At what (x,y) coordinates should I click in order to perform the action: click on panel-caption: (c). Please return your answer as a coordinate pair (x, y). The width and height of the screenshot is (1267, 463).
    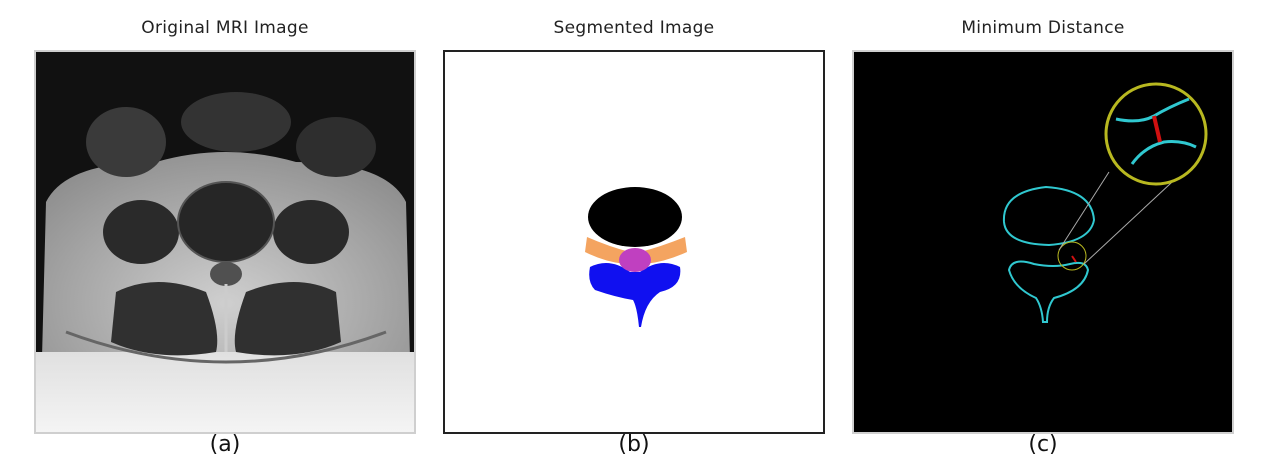
    Looking at the image, I should click on (1043, 444).